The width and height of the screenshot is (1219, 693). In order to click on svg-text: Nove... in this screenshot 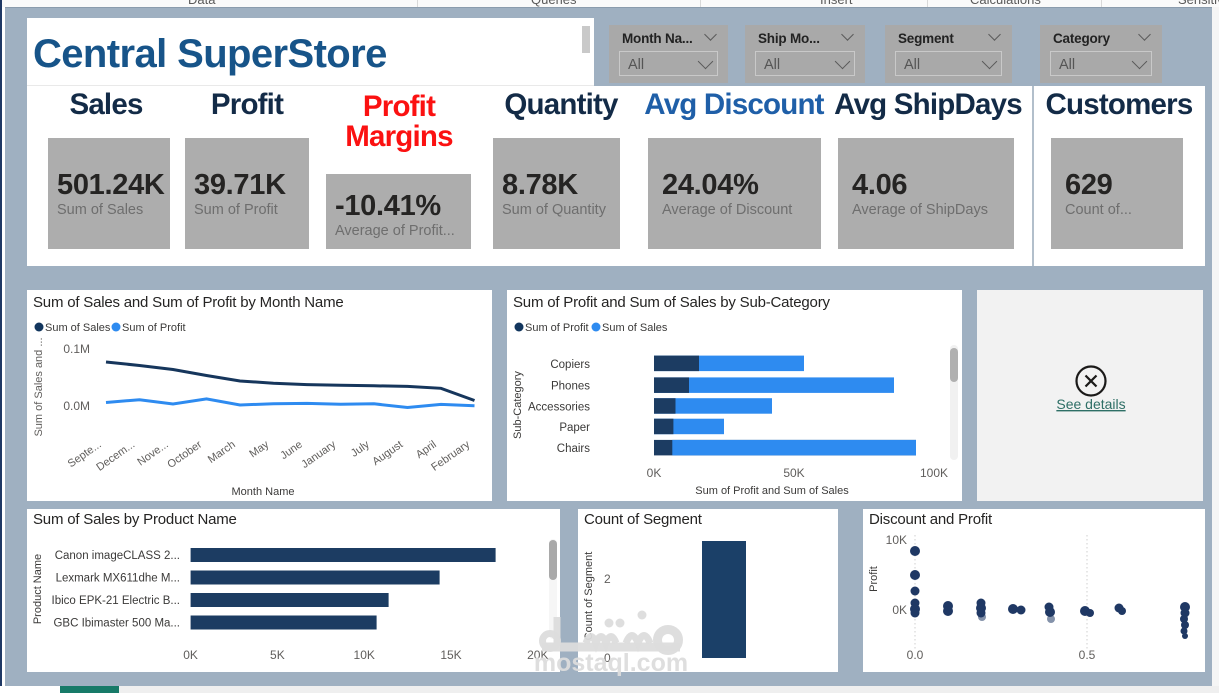, I will do `click(152, 454)`.